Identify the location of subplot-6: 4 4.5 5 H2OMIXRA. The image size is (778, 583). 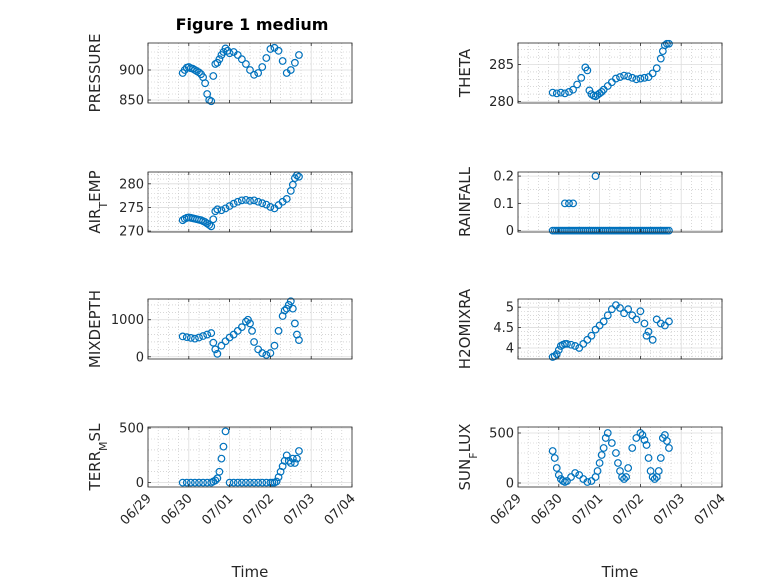
(589, 328).